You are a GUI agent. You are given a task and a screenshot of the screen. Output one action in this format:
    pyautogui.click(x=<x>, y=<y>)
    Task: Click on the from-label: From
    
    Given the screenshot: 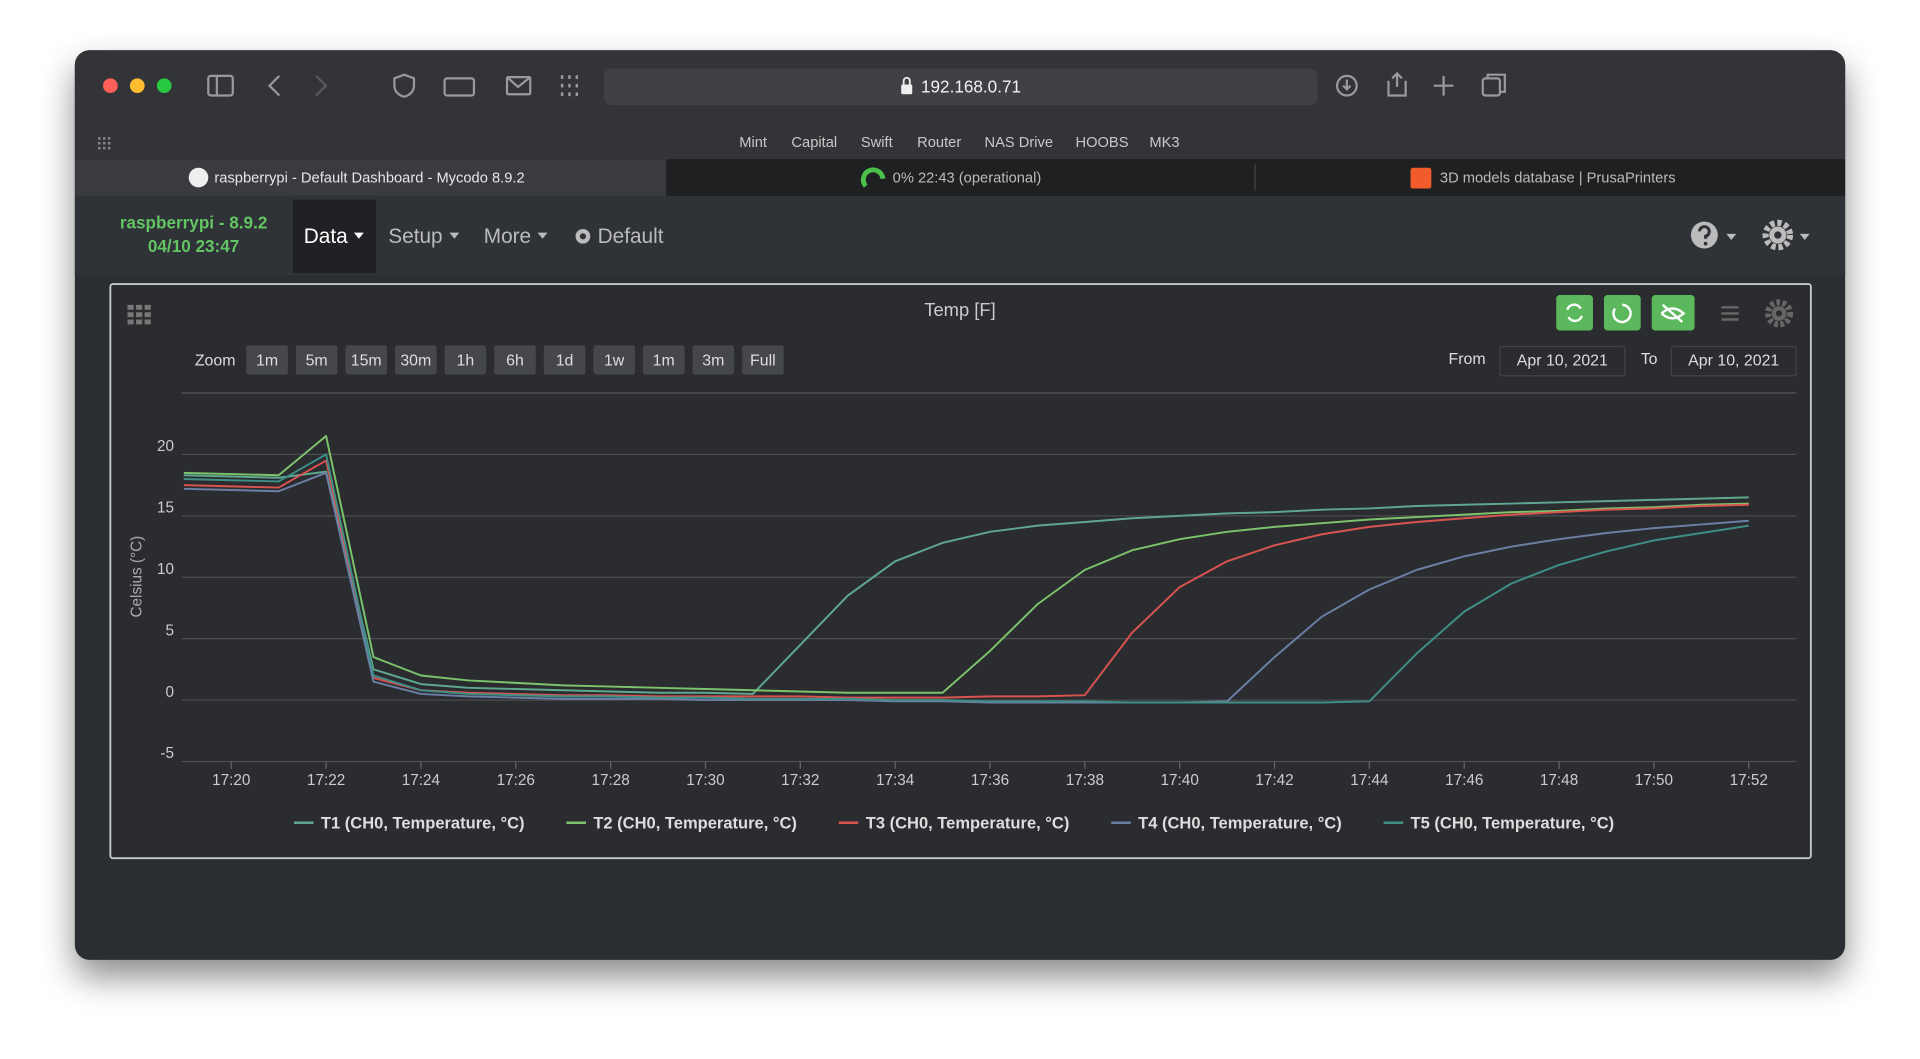 What is the action you would take?
    pyautogui.click(x=1466, y=359)
    